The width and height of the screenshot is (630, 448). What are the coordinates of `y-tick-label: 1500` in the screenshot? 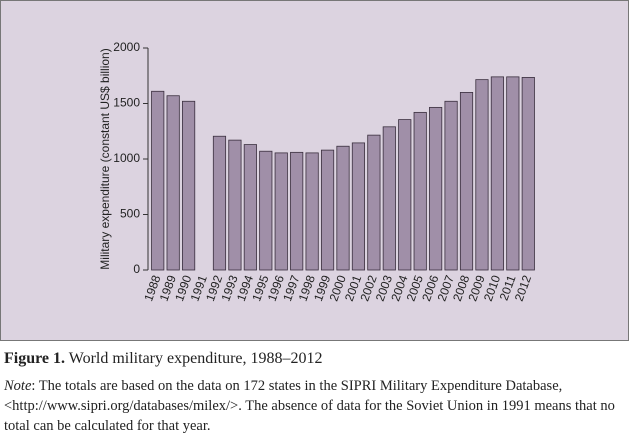 It's located at (126, 103).